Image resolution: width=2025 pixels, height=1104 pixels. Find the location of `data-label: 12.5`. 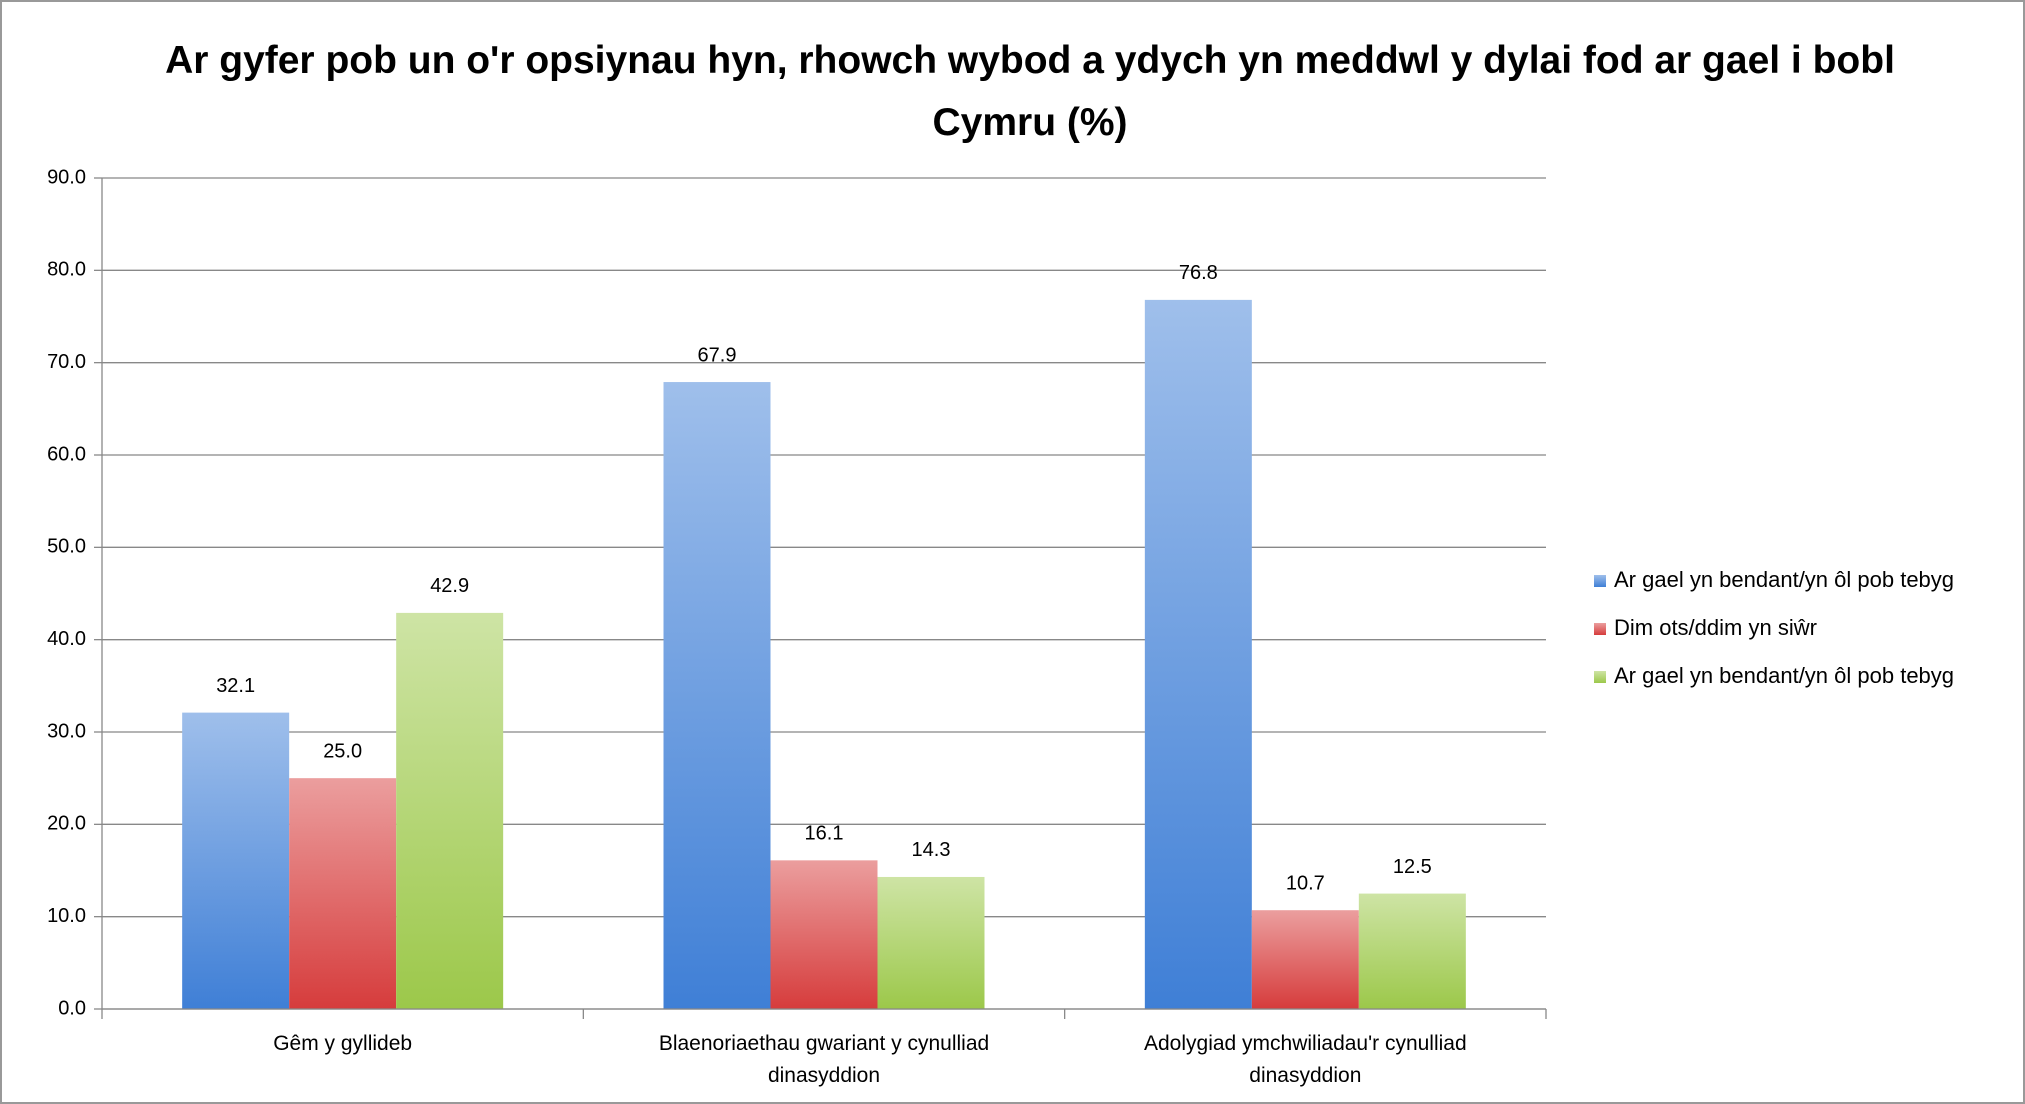

data-label: 12.5 is located at coordinates (1412, 867).